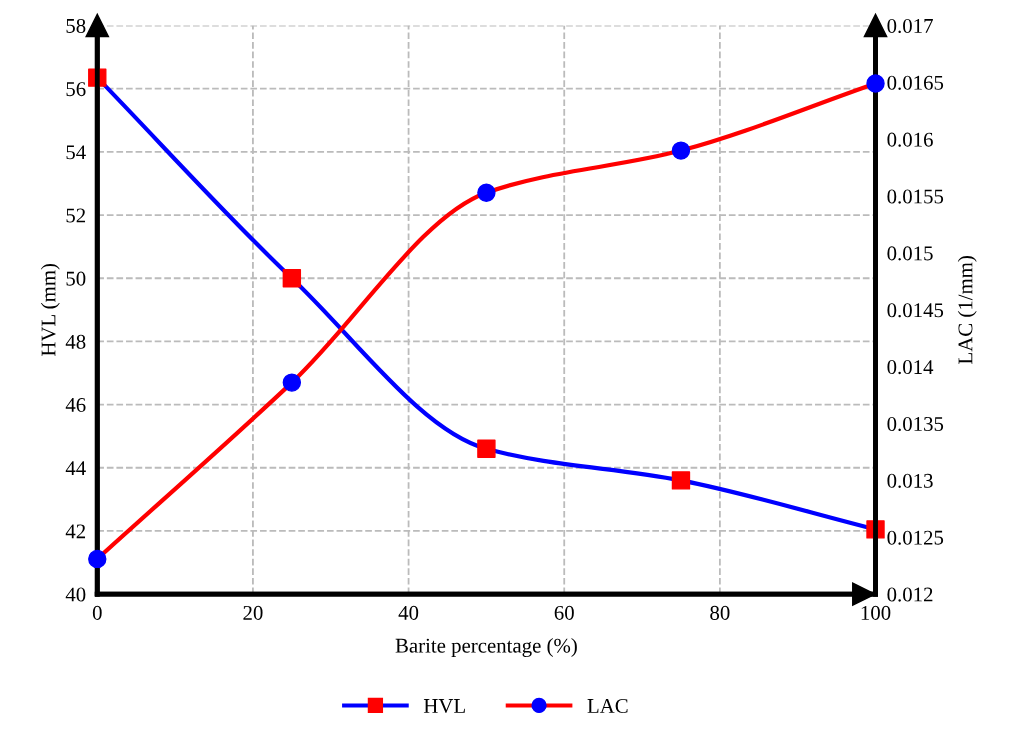 Image resolution: width=1024 pixels, height=729 pixels. Describe the element at coordinates (75, 405) in the screenshot. I see `y-tick-label: 46` at that location.